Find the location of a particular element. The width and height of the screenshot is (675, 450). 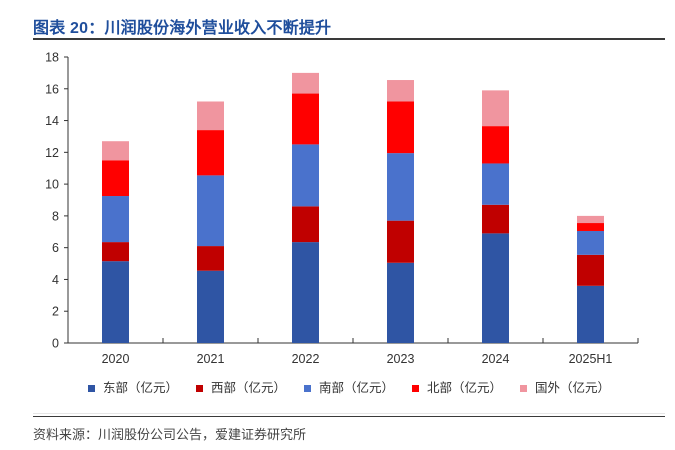

bar-stack-2020 is located at coordinates (115, 242).